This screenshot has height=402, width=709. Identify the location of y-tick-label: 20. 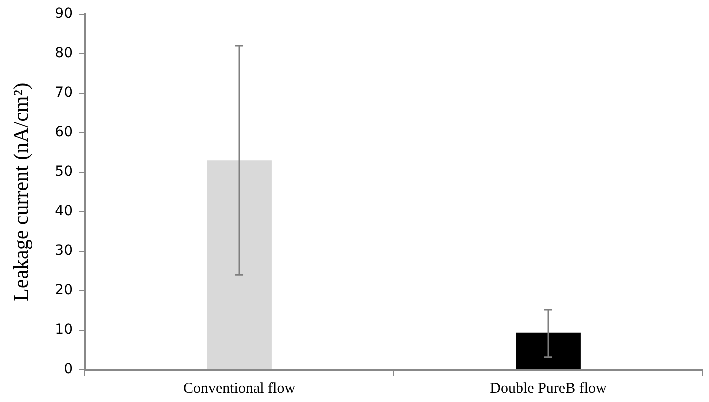
(64, 290).